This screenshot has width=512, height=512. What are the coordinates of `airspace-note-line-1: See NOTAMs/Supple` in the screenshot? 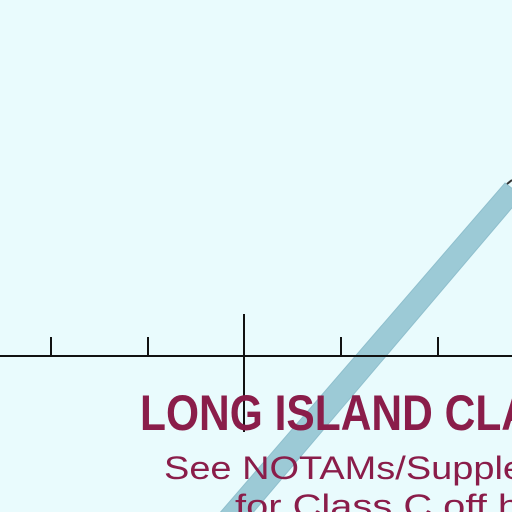 It's located at (338, 468).